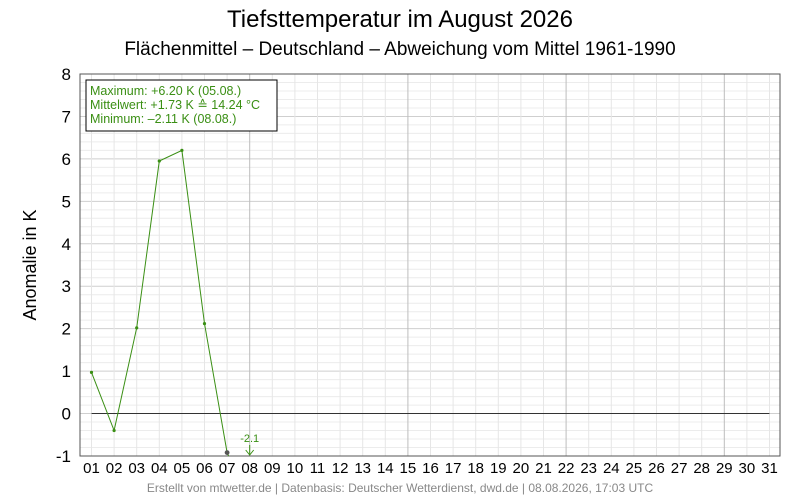 This screenshot has height=500, width=800. Describe the element at coordinates (114, 468) in the screenshot. I see `x-tick-label: 02` at that location.